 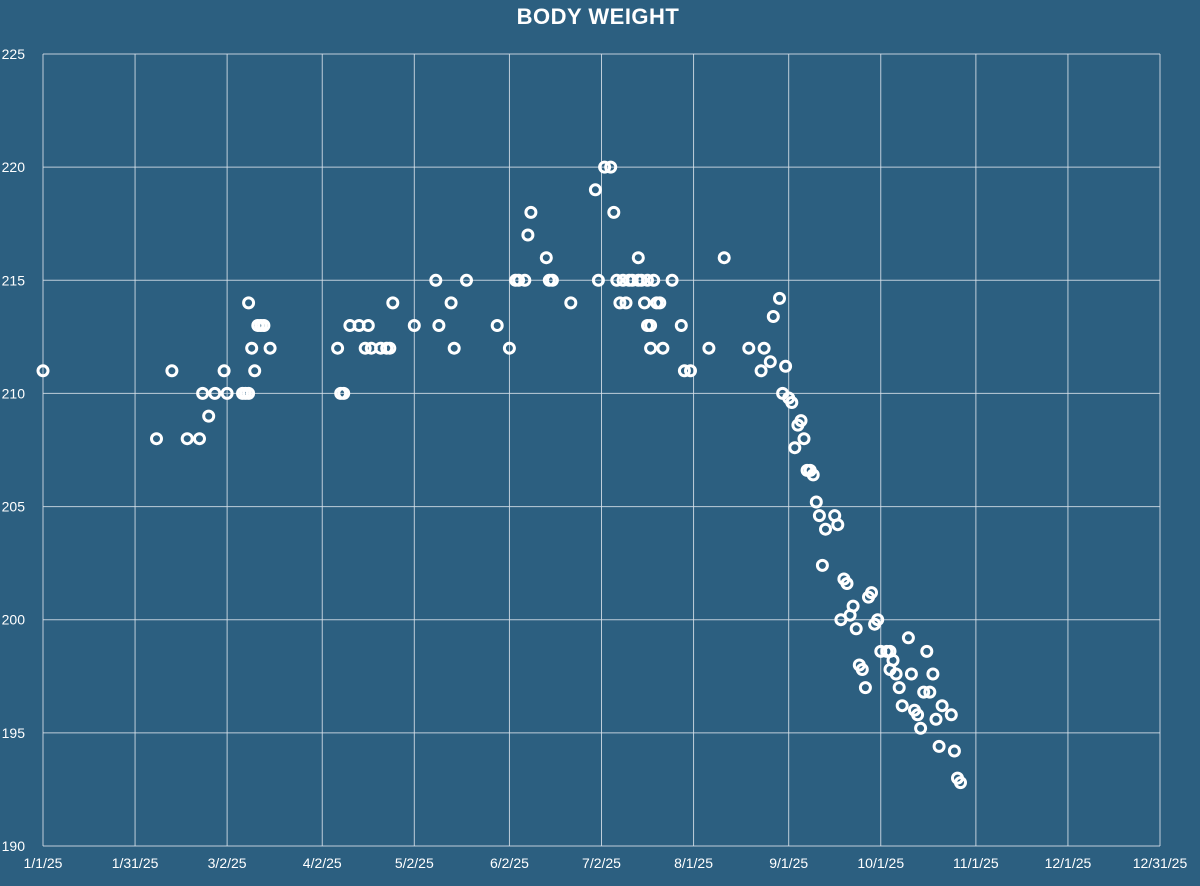 What do you see at coordinates (227, 863) in the screenshot?
I see `x-tick-label: 3/2/25` at bounding box center [227, 863].